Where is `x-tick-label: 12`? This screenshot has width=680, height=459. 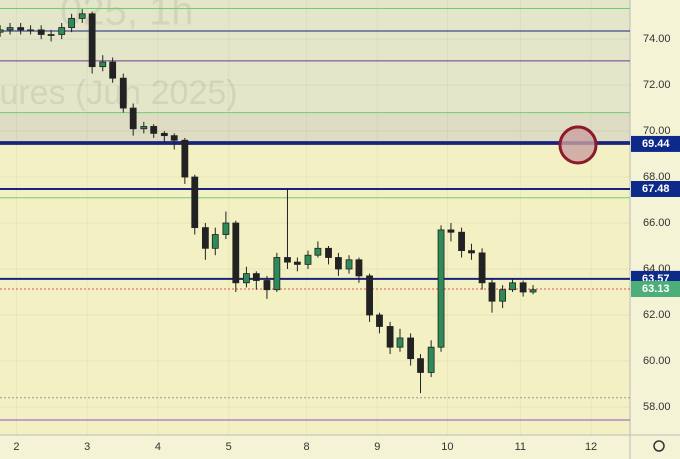
x-tick-label: 12 is located at coordinates (591, 447).